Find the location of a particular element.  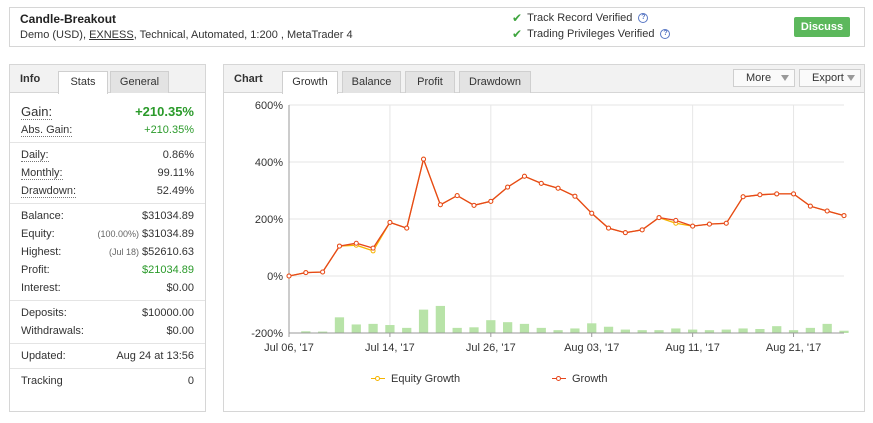

interest-value: $0.00 is located at coordinates (180, 288).